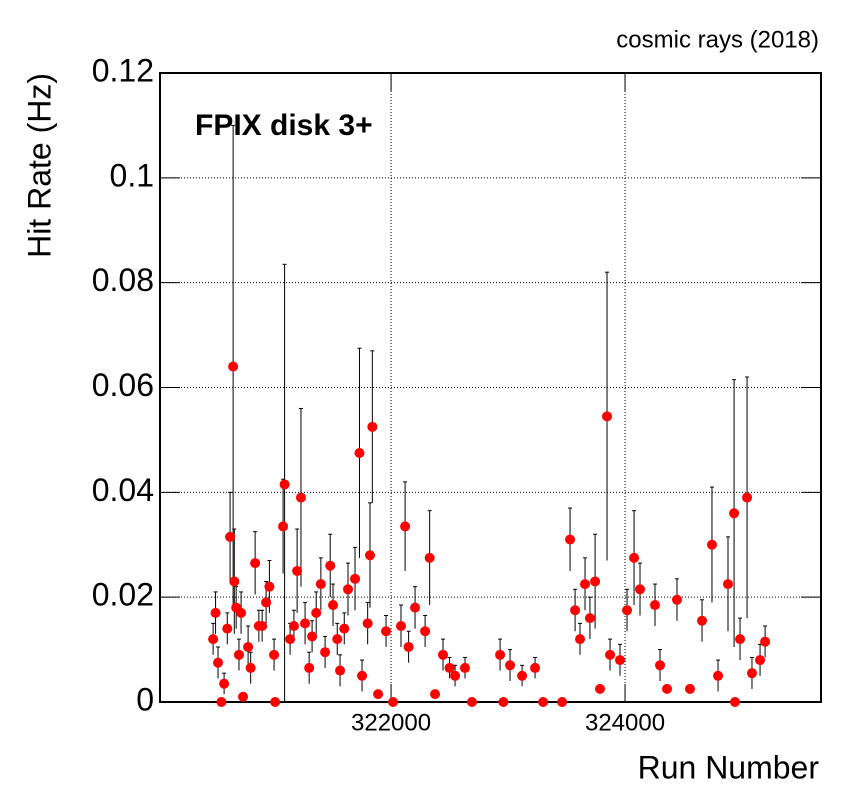 Image resolution: width=854 pixels, height=807 pixels. Describe the element at coordinates (729, 767) in the screenshot. I see `x-axis-label: Run Number` at that location.